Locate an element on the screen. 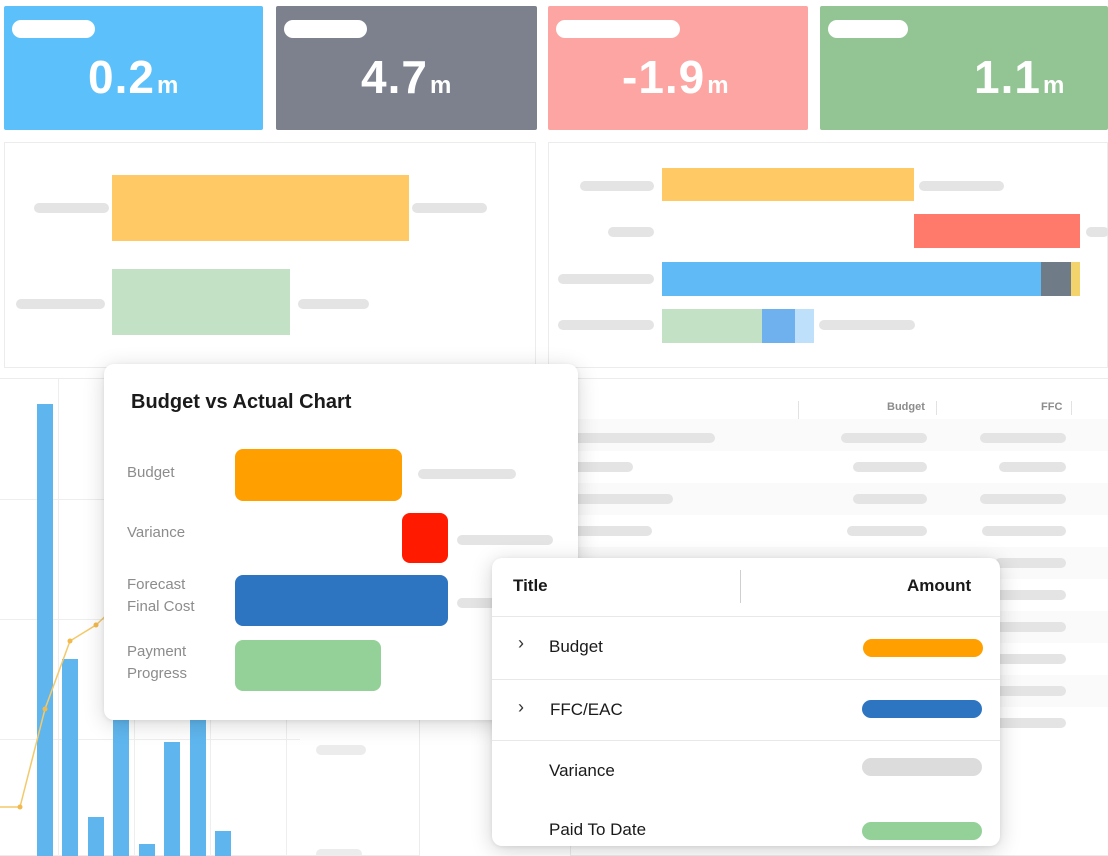 This screenshot has width=1108, height=856. kpi-card-1: 0.2m is located at coordinates (133, 68).